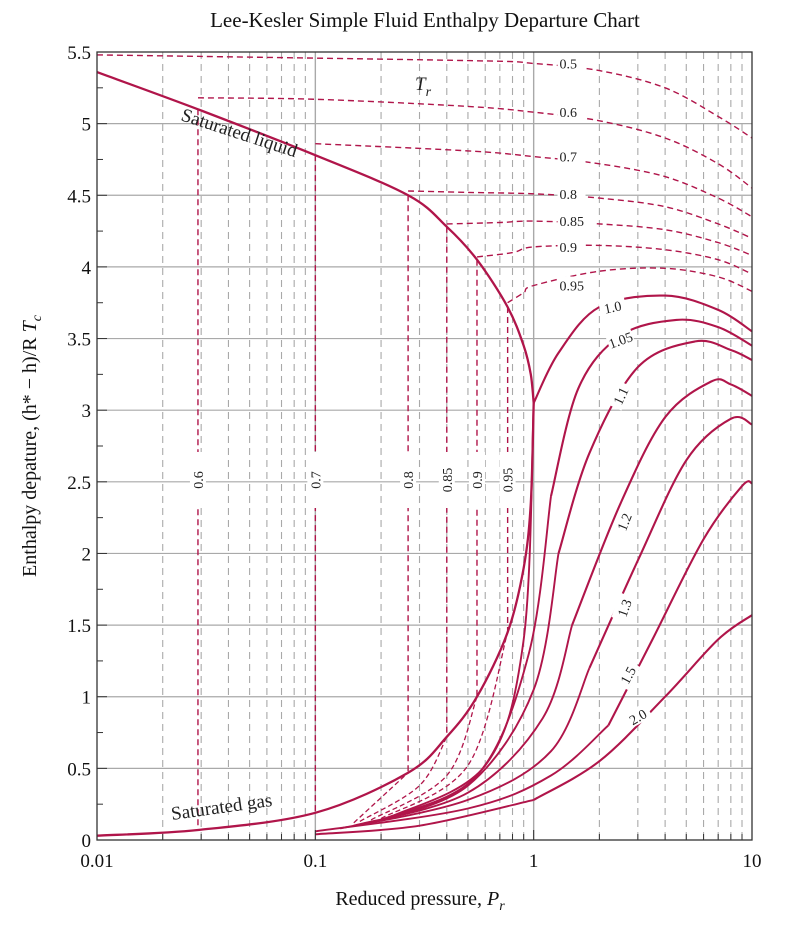 The width and height of the screenshot is (795, 925). I want to click on isotherm-0.6, so click(475, 143).